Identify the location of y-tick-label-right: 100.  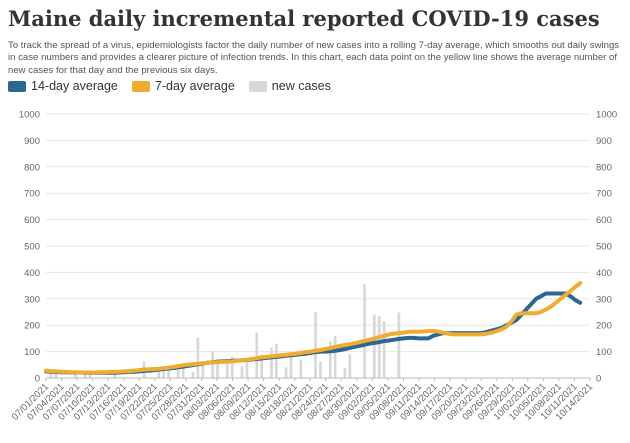
(604, 352).